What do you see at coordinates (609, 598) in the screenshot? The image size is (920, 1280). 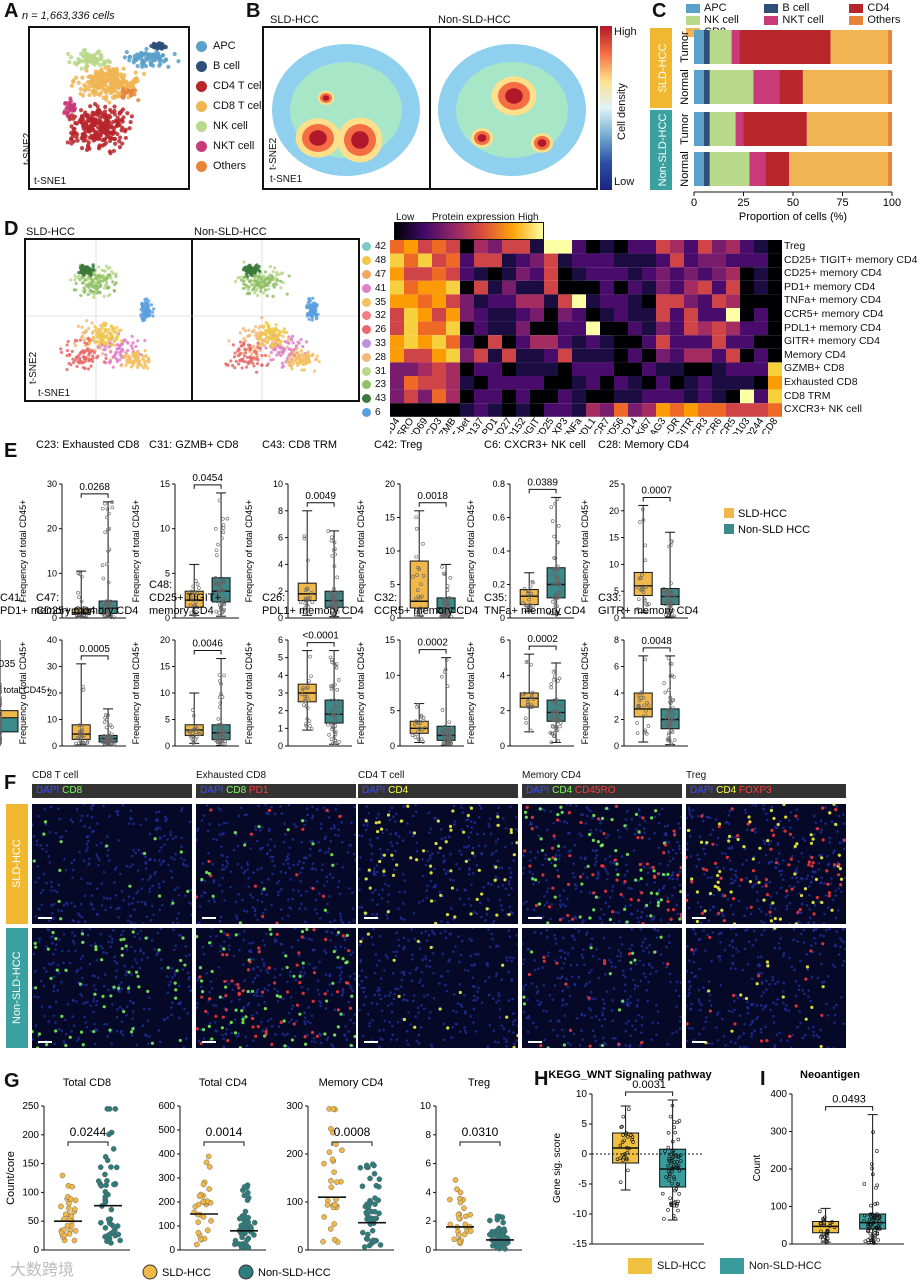 I see `box-plot-title: C33:` at bounding box center [609, 598].